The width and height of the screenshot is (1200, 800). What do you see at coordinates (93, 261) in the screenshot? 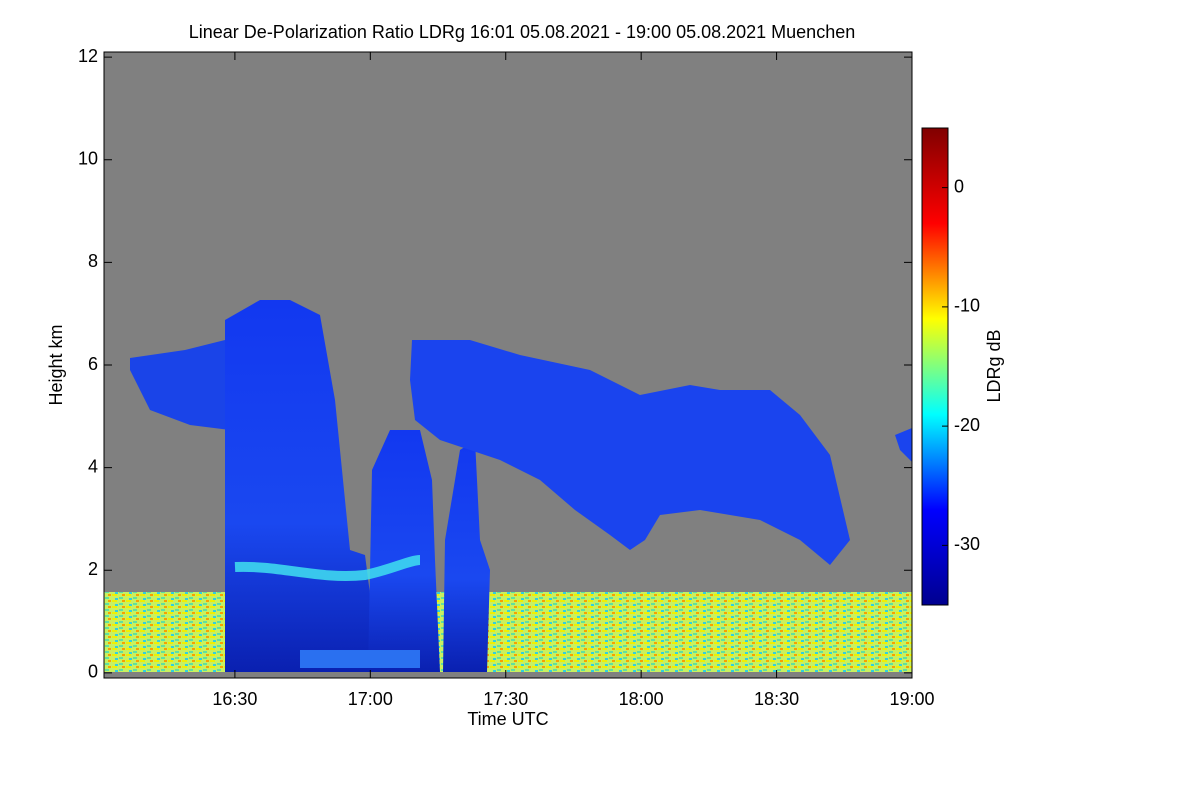
I see `y-tick-label: 8` at bounding box center [93, 261].